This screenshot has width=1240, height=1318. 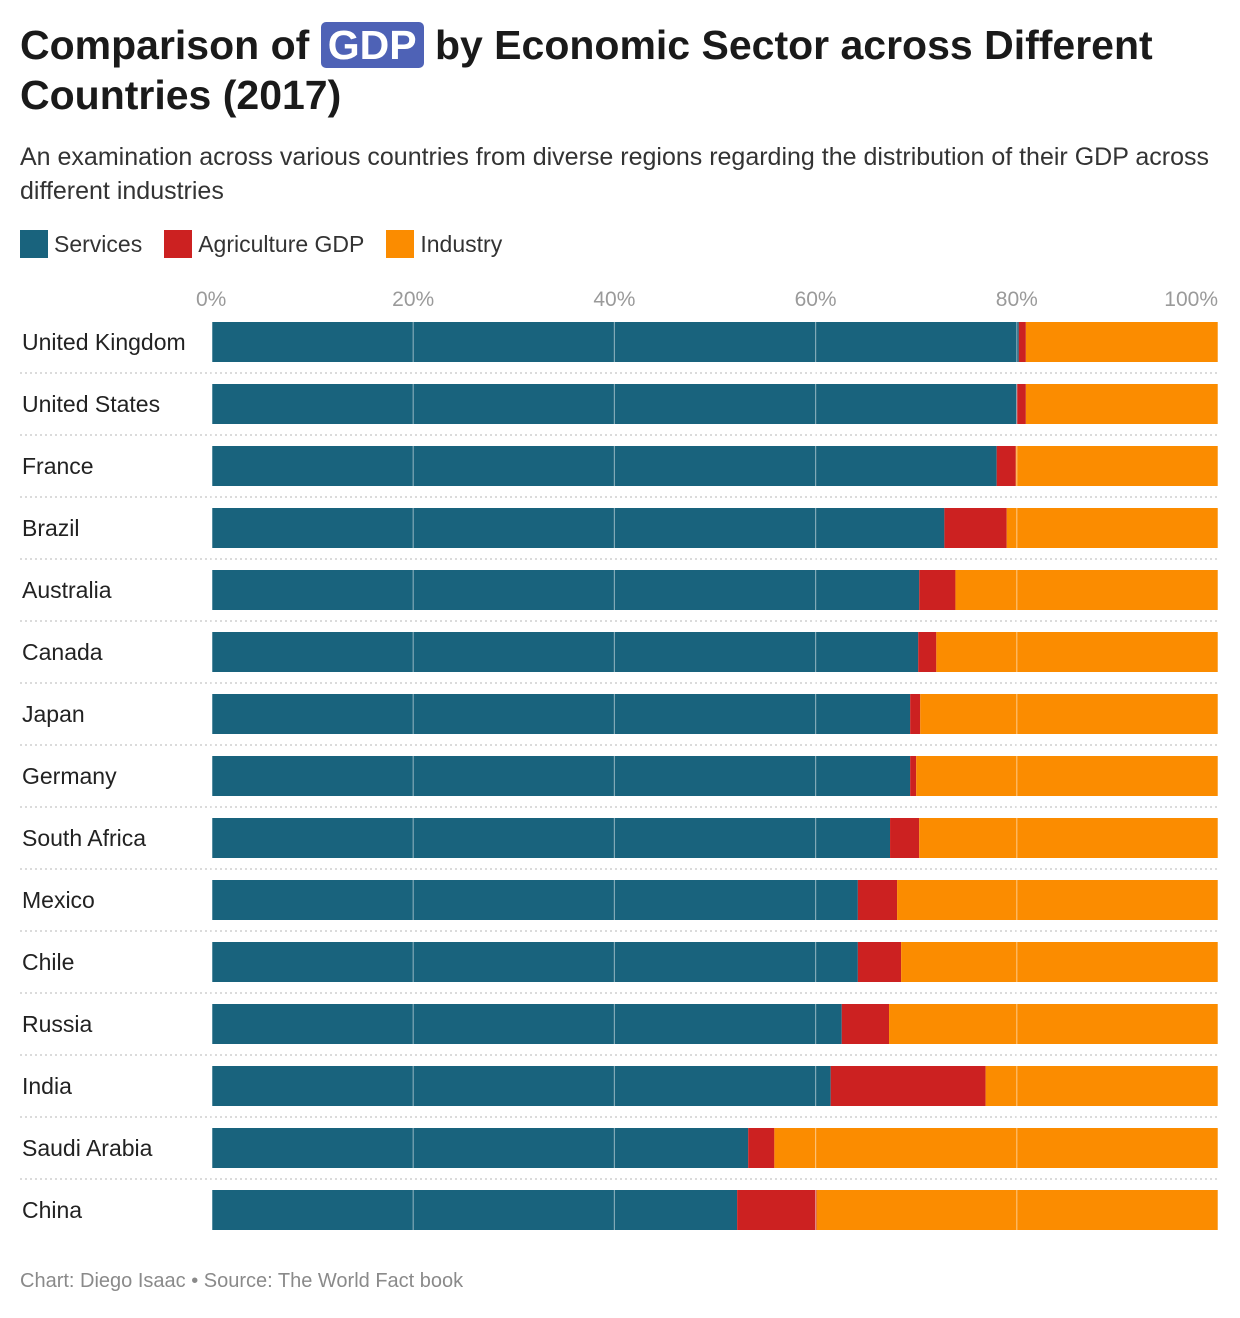 I want to click on bar-china-services, so click(x=475, y=1210).